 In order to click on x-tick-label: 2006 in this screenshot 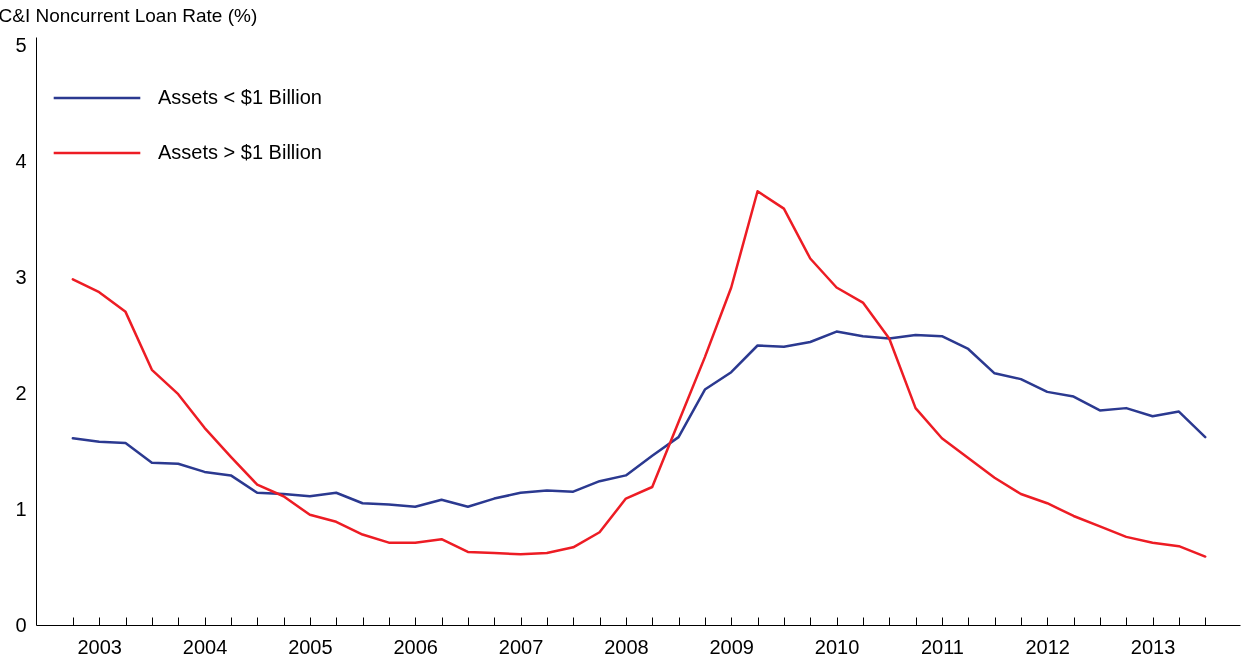, I will do `click(415, 646)`.